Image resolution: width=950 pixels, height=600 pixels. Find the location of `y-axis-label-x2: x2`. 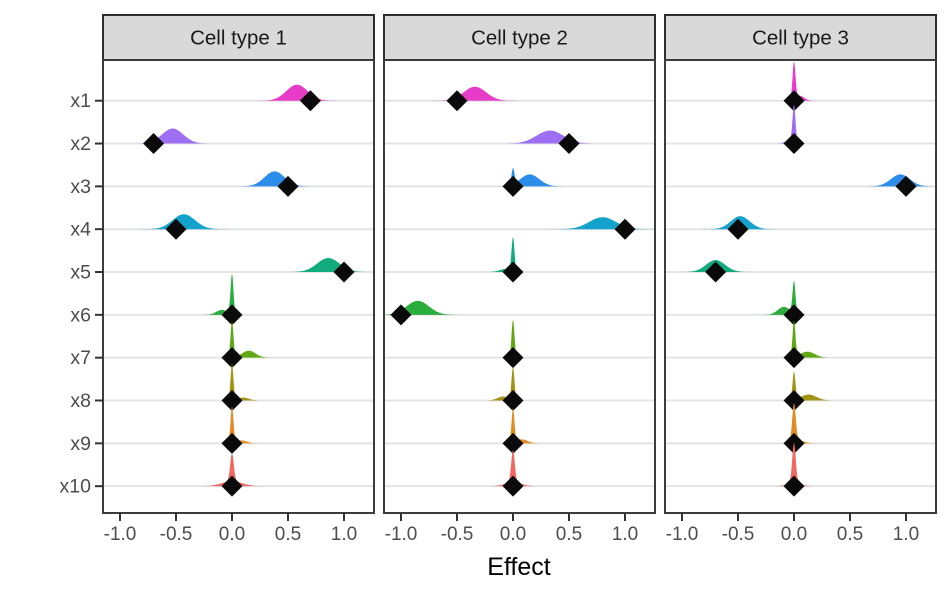

y-axis-label-x2: x2 is located at coordinates (80, 144).